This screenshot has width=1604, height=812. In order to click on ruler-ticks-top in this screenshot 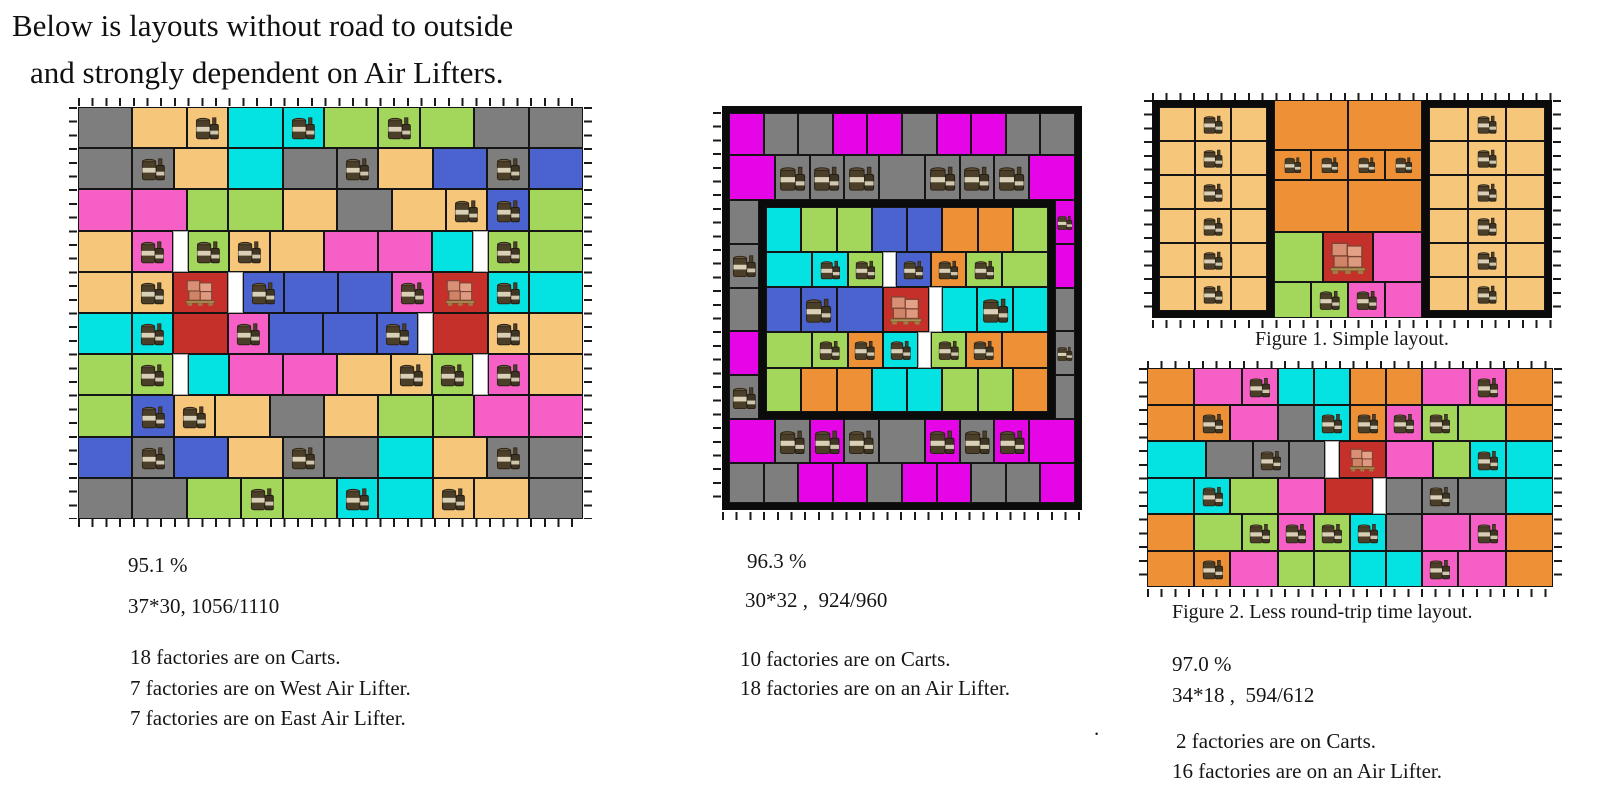, I will do `click(1352, 97)`.